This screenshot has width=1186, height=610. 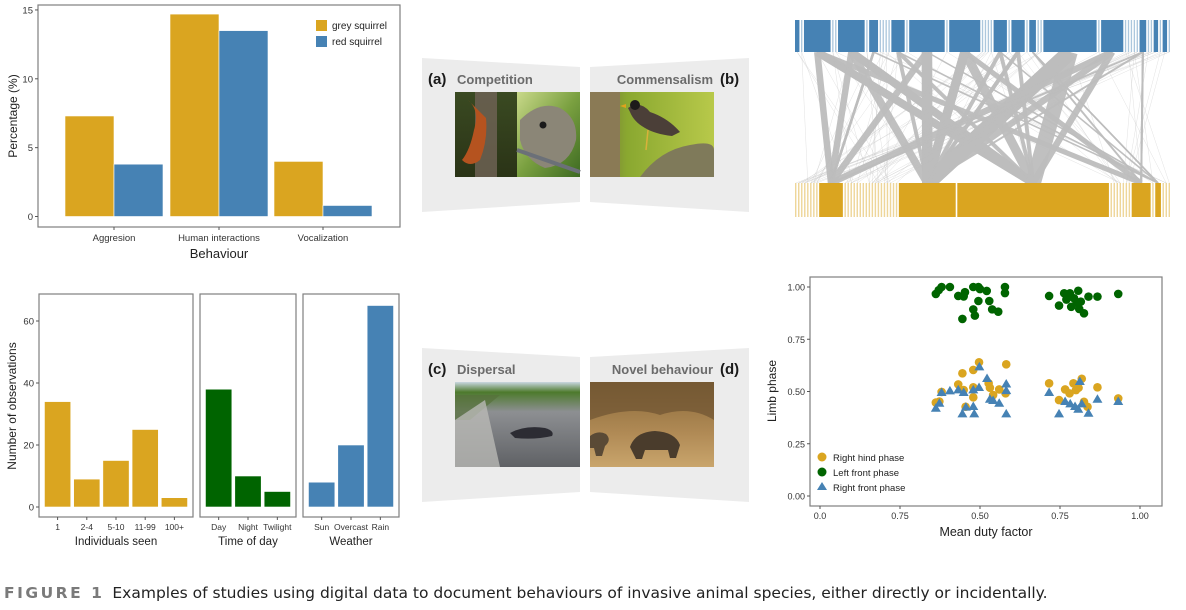 What do you see at coordinates (321, 527) in the screenshot?
I see `x-tick-label: Sun` at bounding box center [321, 527].